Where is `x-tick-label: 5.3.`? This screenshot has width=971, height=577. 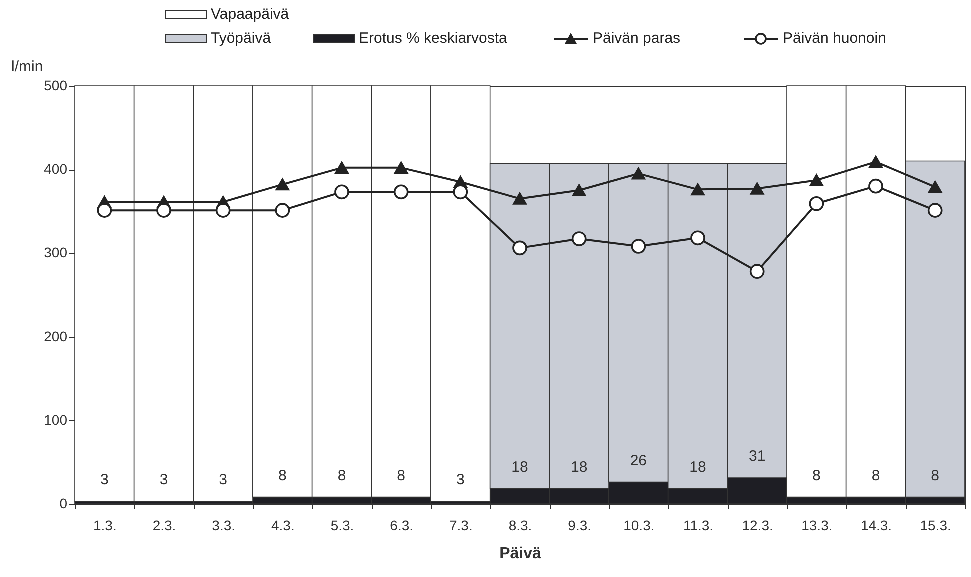
x-tick-label: 5.3. is located at coordinates (342, 526).